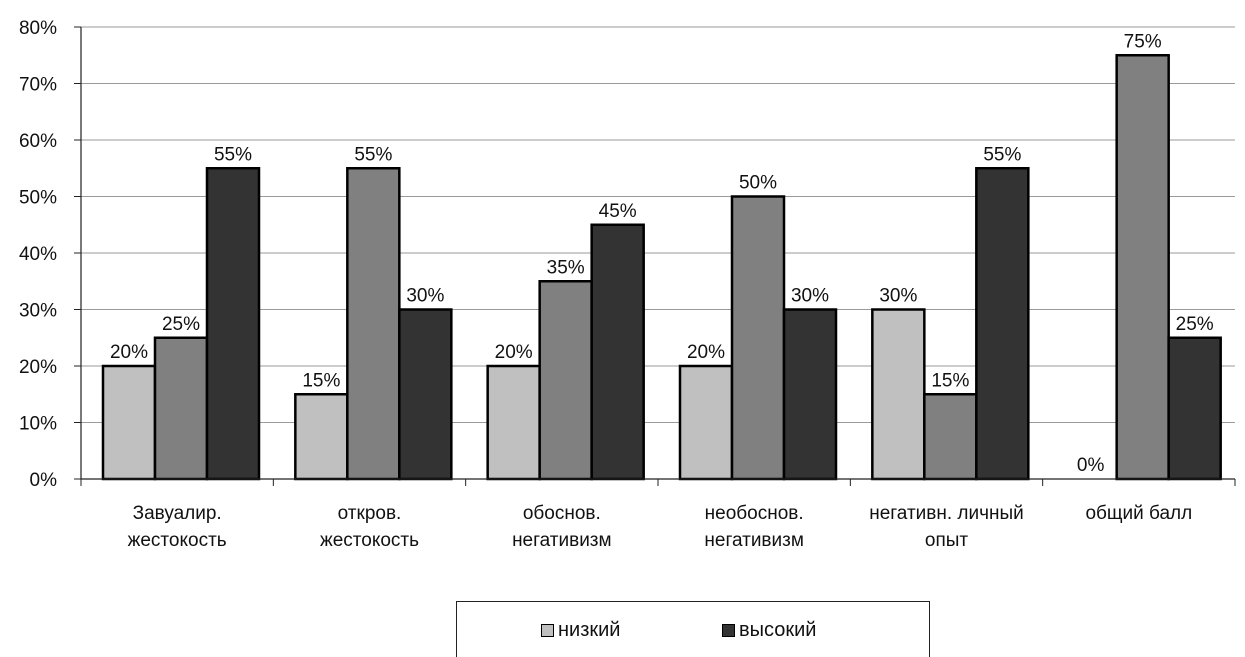 Image resolution: width=1245 pixels, height=657 pixels. I want to click on x-category-label: общий балл, so click(1138, 513).